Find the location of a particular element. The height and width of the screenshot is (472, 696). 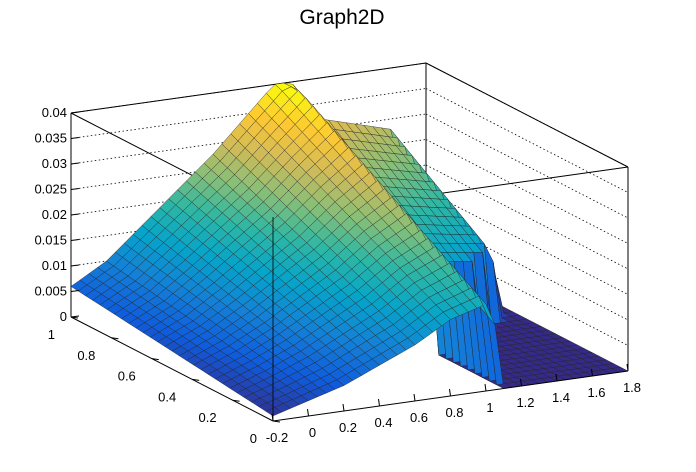

x-tick-label: 1 is located at coordinates (489, 407).